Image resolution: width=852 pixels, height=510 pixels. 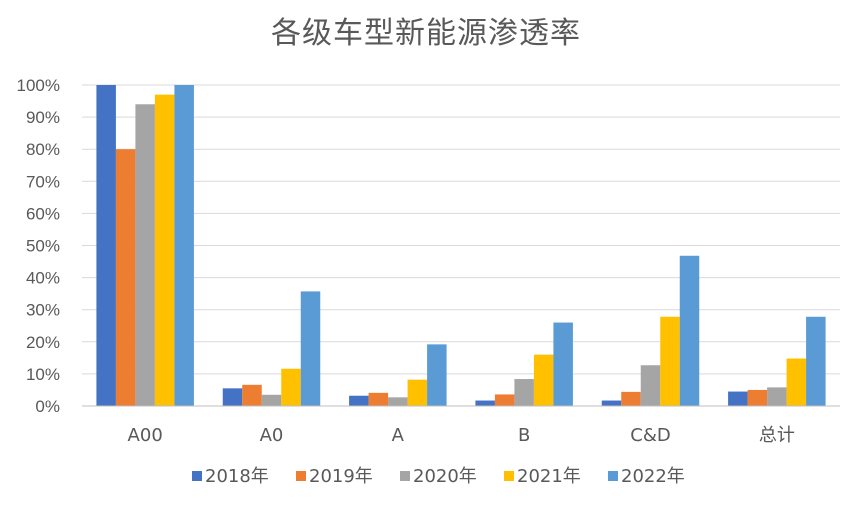 I want to click on bar-2019年-A, so click(x=378, y=399).